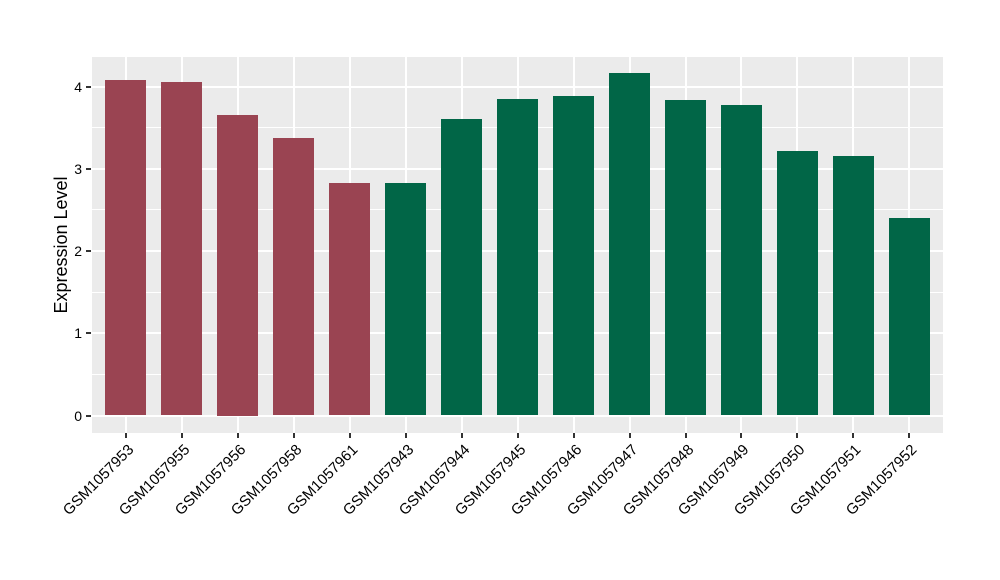  What do you see at coordinates (797, 283) in the screenshot?
I see `bar-GSM1057950` at bounding box center [797, 283].